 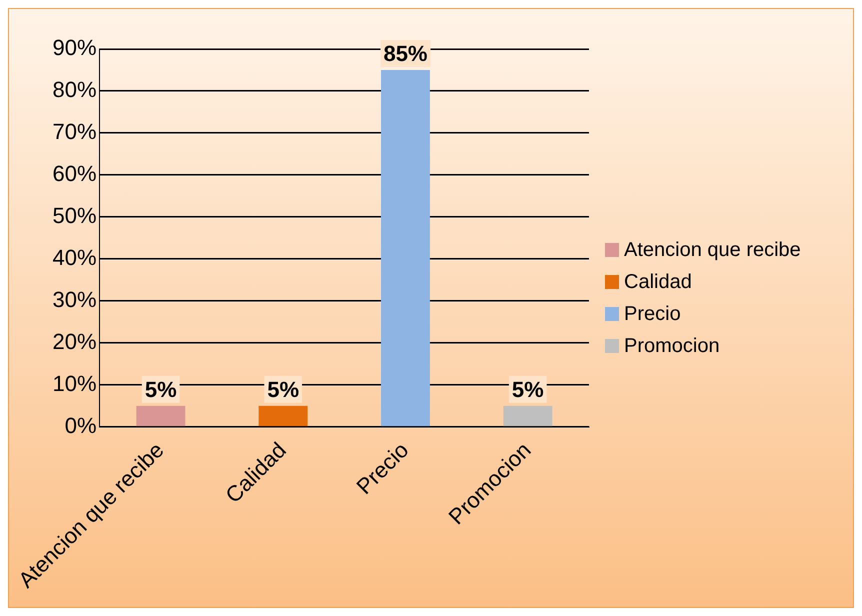 I want to click on y-tick-label: 10%, so click(x=74, y=383).